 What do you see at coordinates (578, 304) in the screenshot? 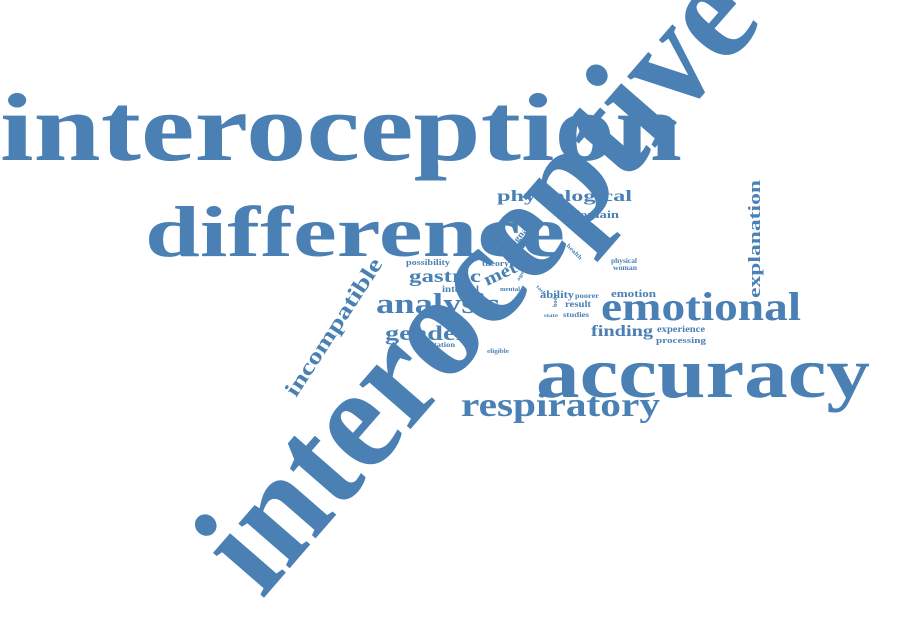
I see `word-result: result` at bounding box center [578, 304].